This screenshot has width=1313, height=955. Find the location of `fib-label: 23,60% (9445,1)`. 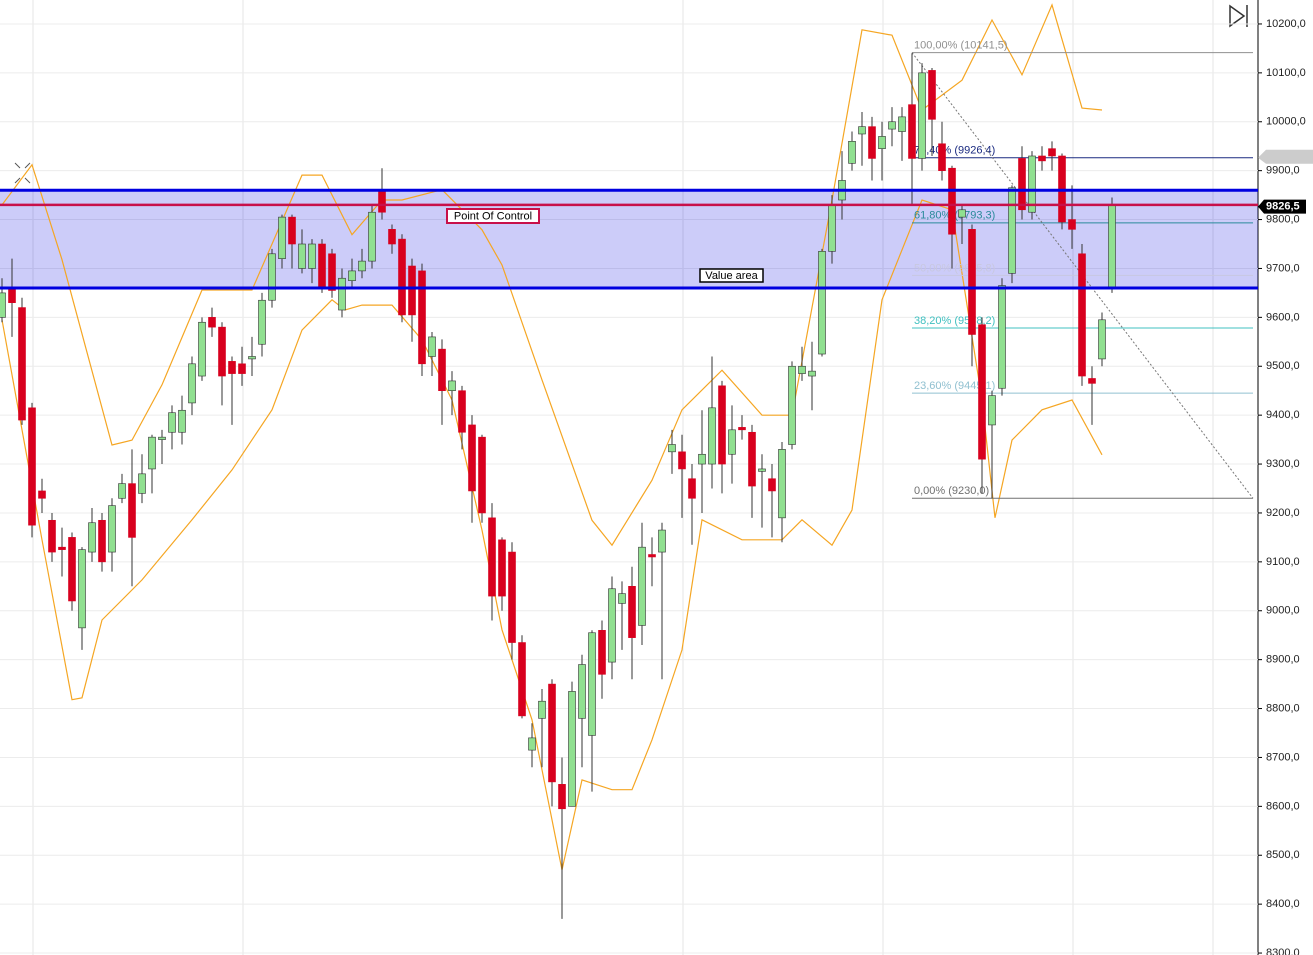

fib-label: 23,60% (9445,1) is located at coordinates (954, 386).